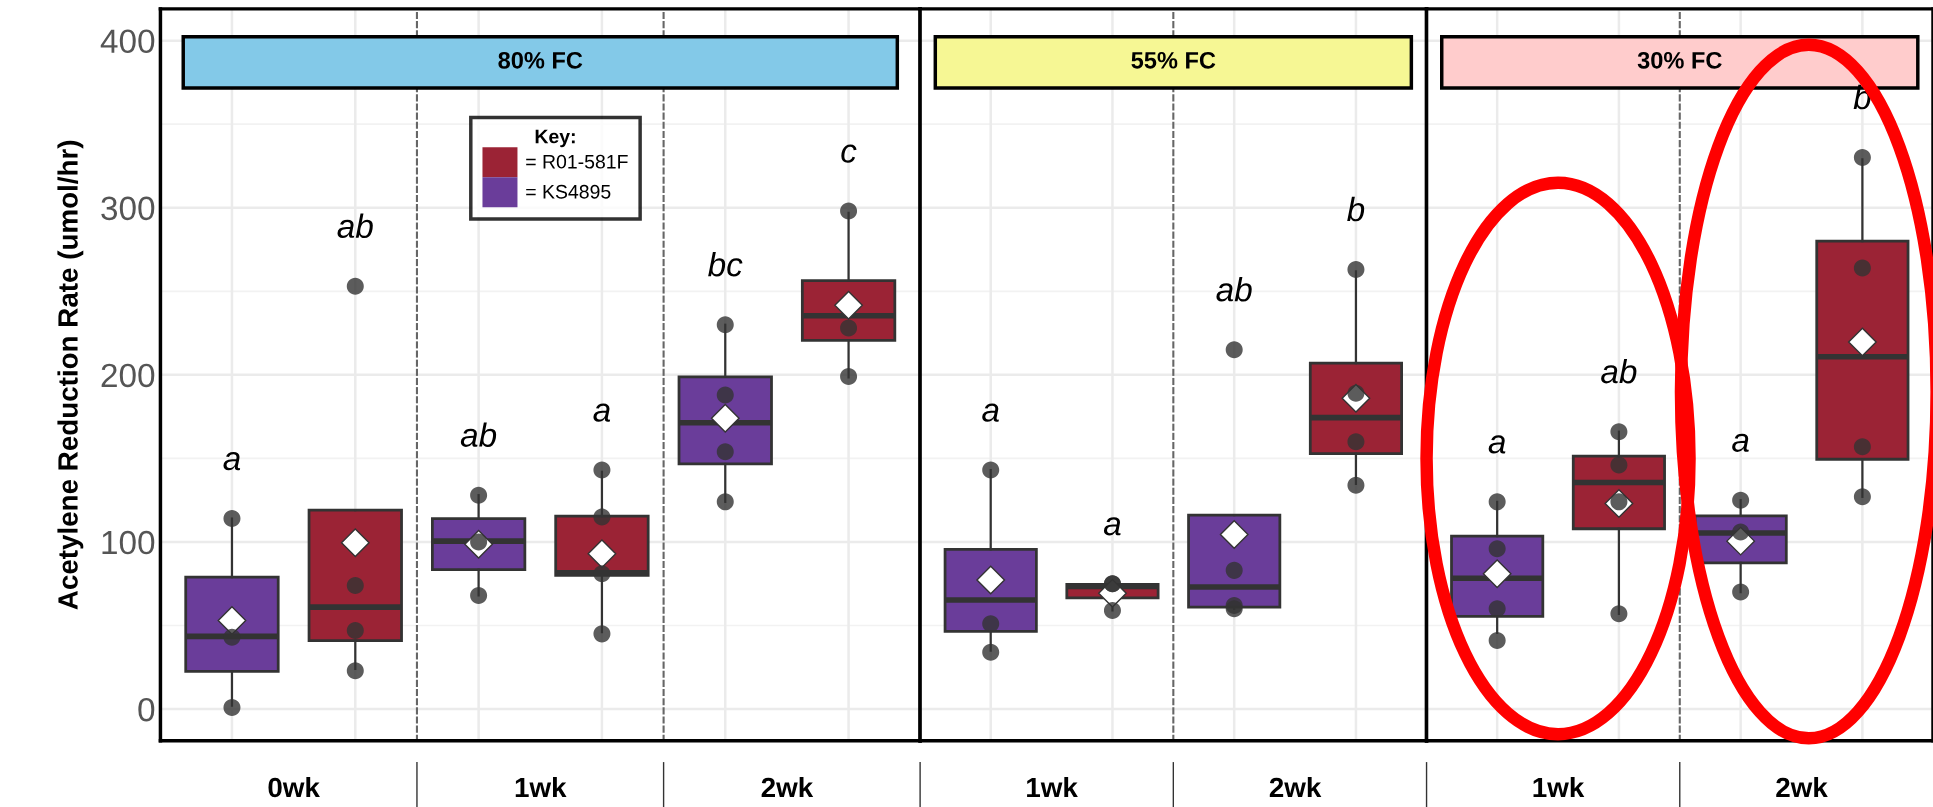 The height and width of the screenshot is (807, 1933). What do you see at coordinates (1679, 60) in the screenshot?
I see `text: 30% FC` at bounding box center [1679, 60].